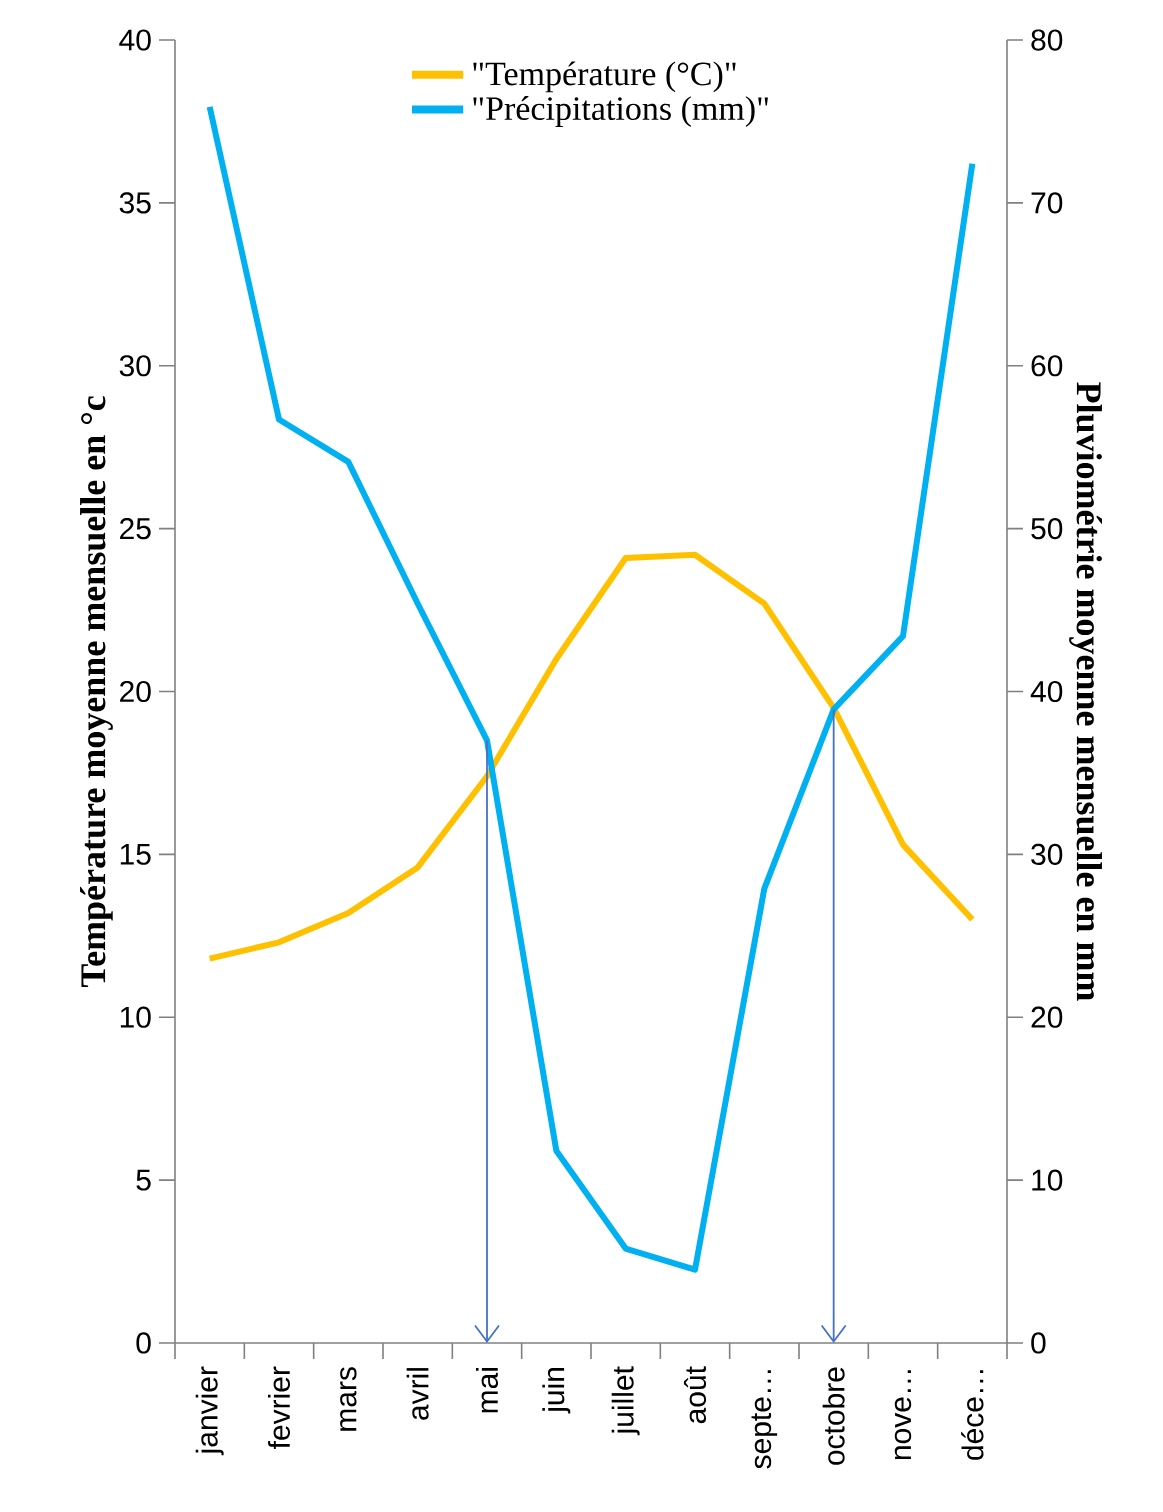 This screenshot has width=1163, height=1512. I want to click on y-tick-label: 10, so click(135, 1017).